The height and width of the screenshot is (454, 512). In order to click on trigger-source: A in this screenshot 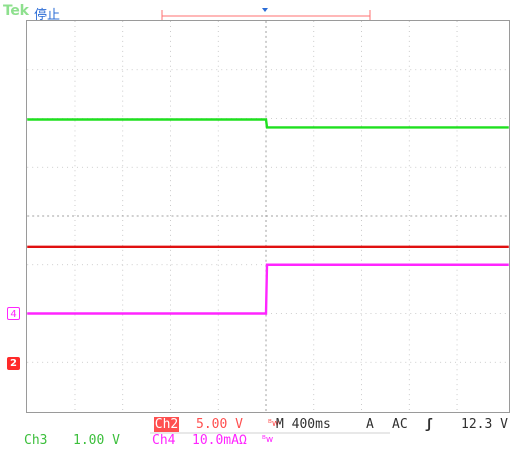, I will do `click(370, 424)`.